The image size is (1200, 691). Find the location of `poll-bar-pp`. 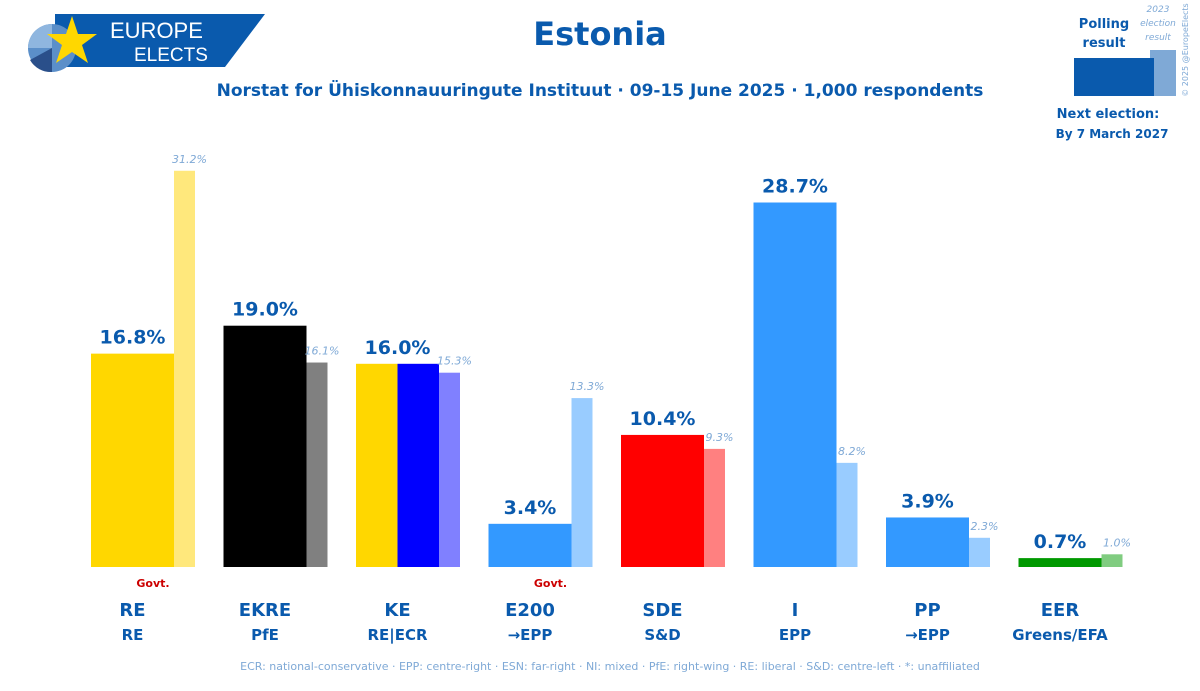

poll-bar-pp is located at coordinates (927, 542).